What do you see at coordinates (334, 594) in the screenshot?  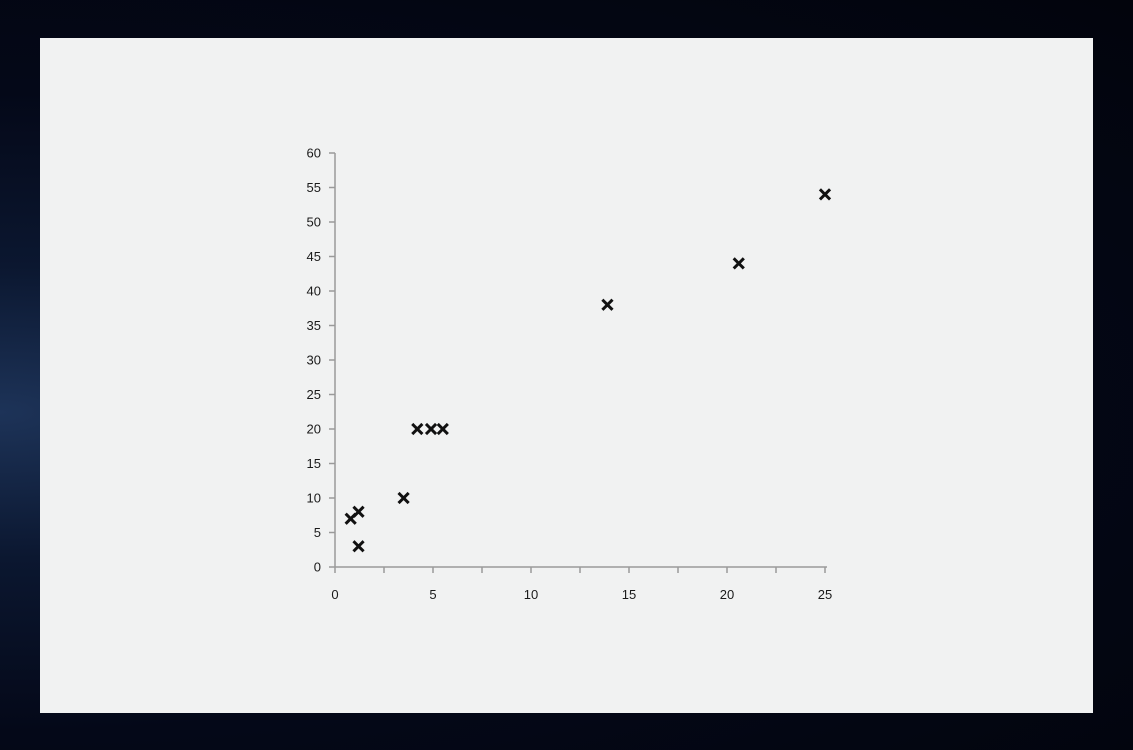 I see `x-tick-label: 0` at bounding box center [334, 594].